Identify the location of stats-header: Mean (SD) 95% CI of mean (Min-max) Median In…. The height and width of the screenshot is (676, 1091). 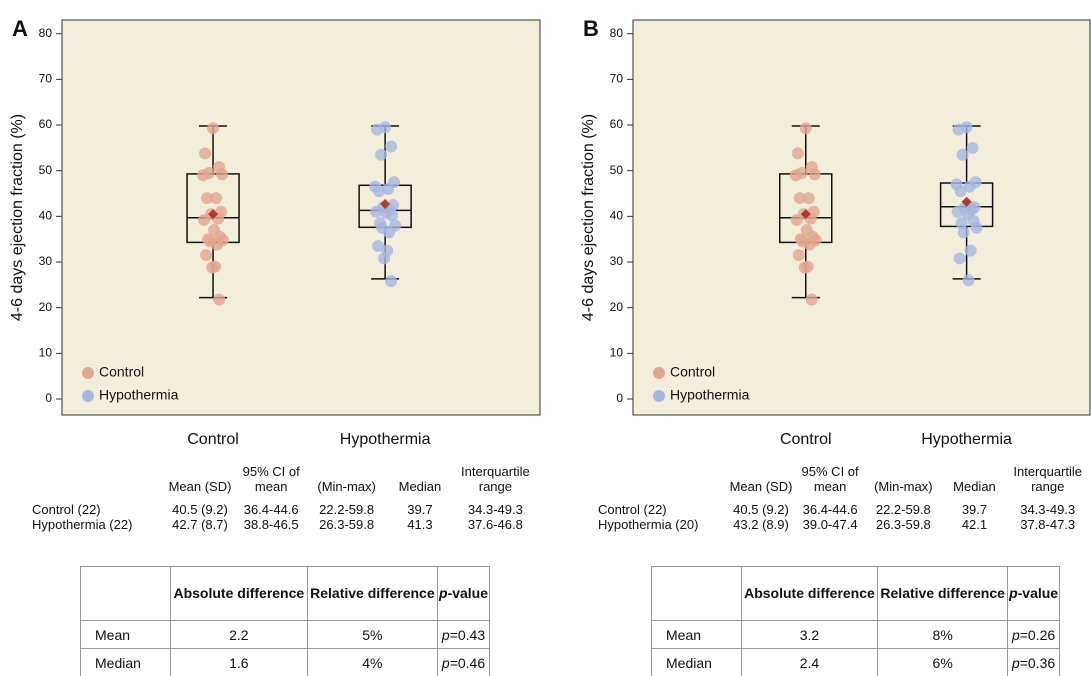
(843, 477).